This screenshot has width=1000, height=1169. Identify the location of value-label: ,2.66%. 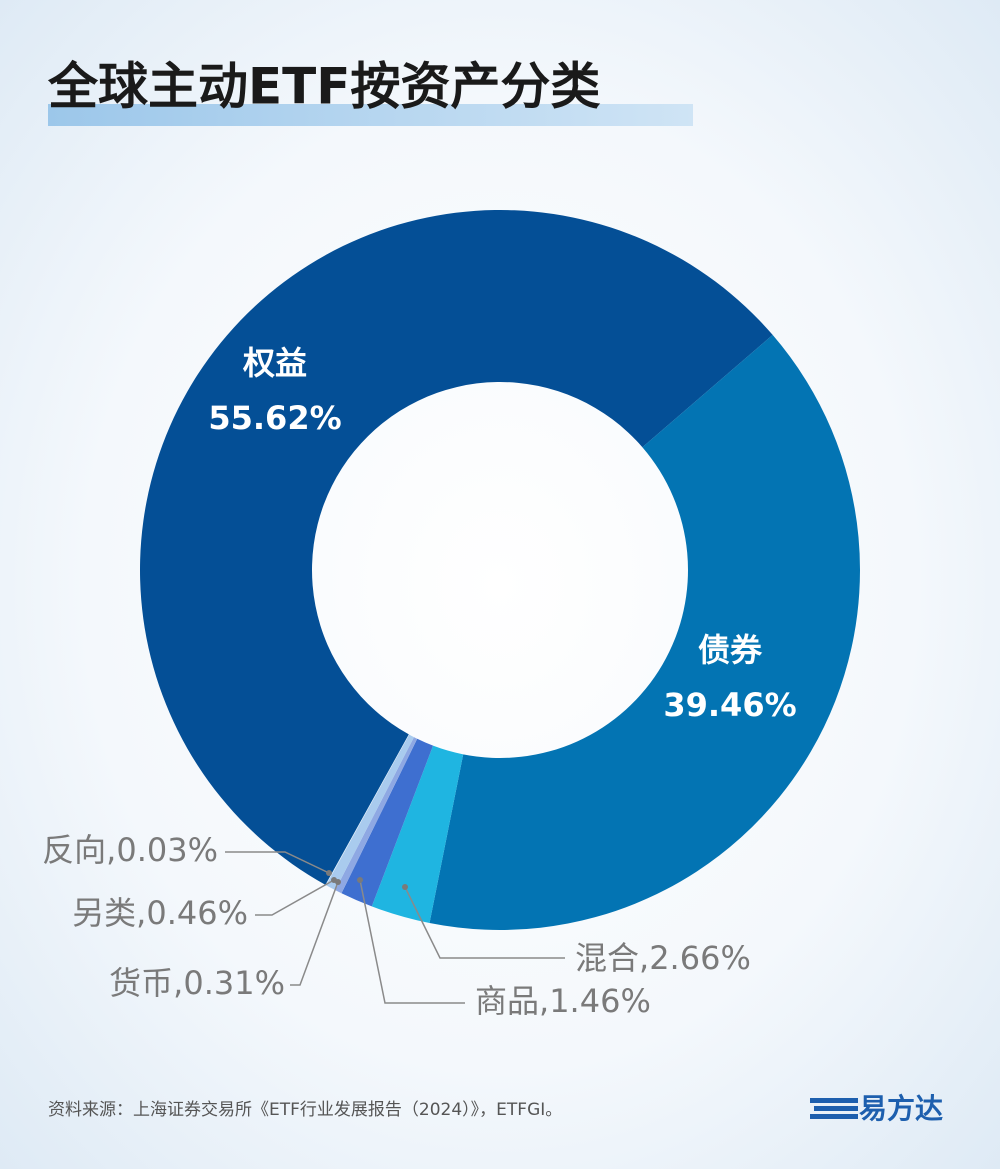
(695, 958).